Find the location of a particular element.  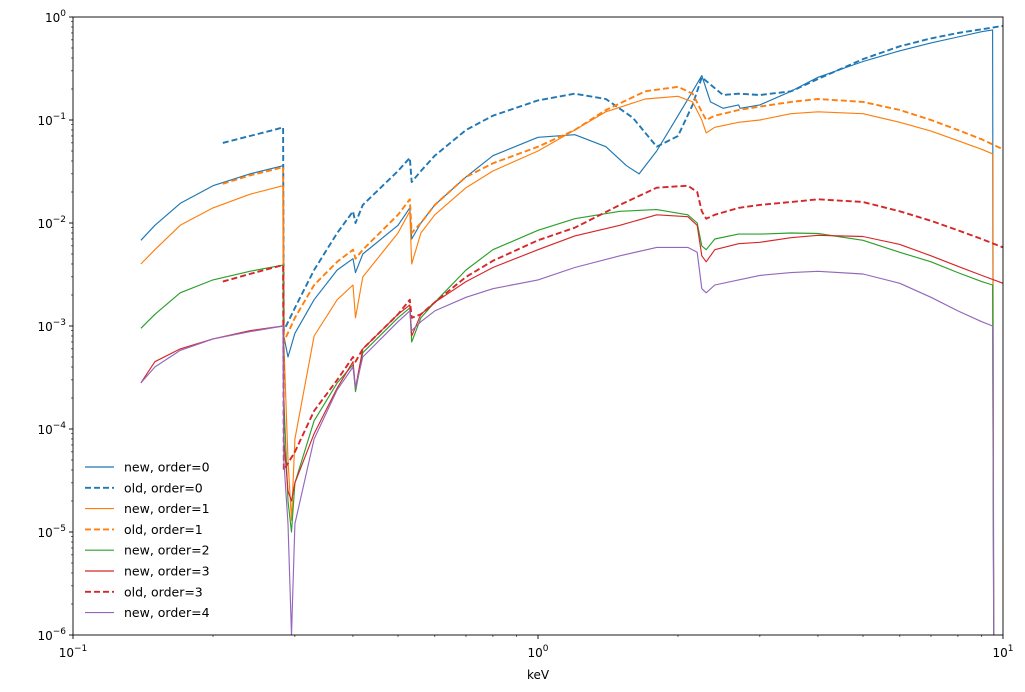

y-tick-label-2: 10⁻⁴ is located at coordinates (51, 429).